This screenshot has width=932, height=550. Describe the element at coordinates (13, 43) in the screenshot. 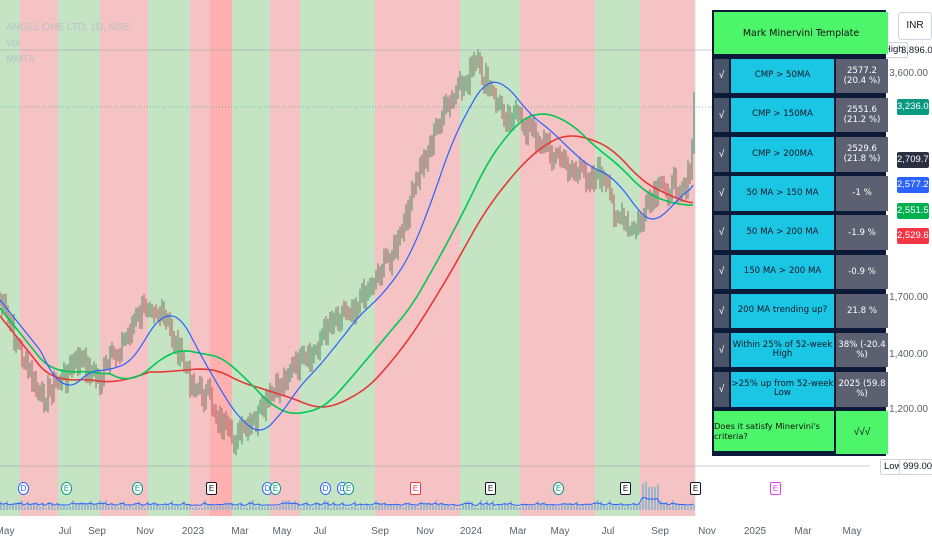

I see `volume-legend: Vol` at that location.